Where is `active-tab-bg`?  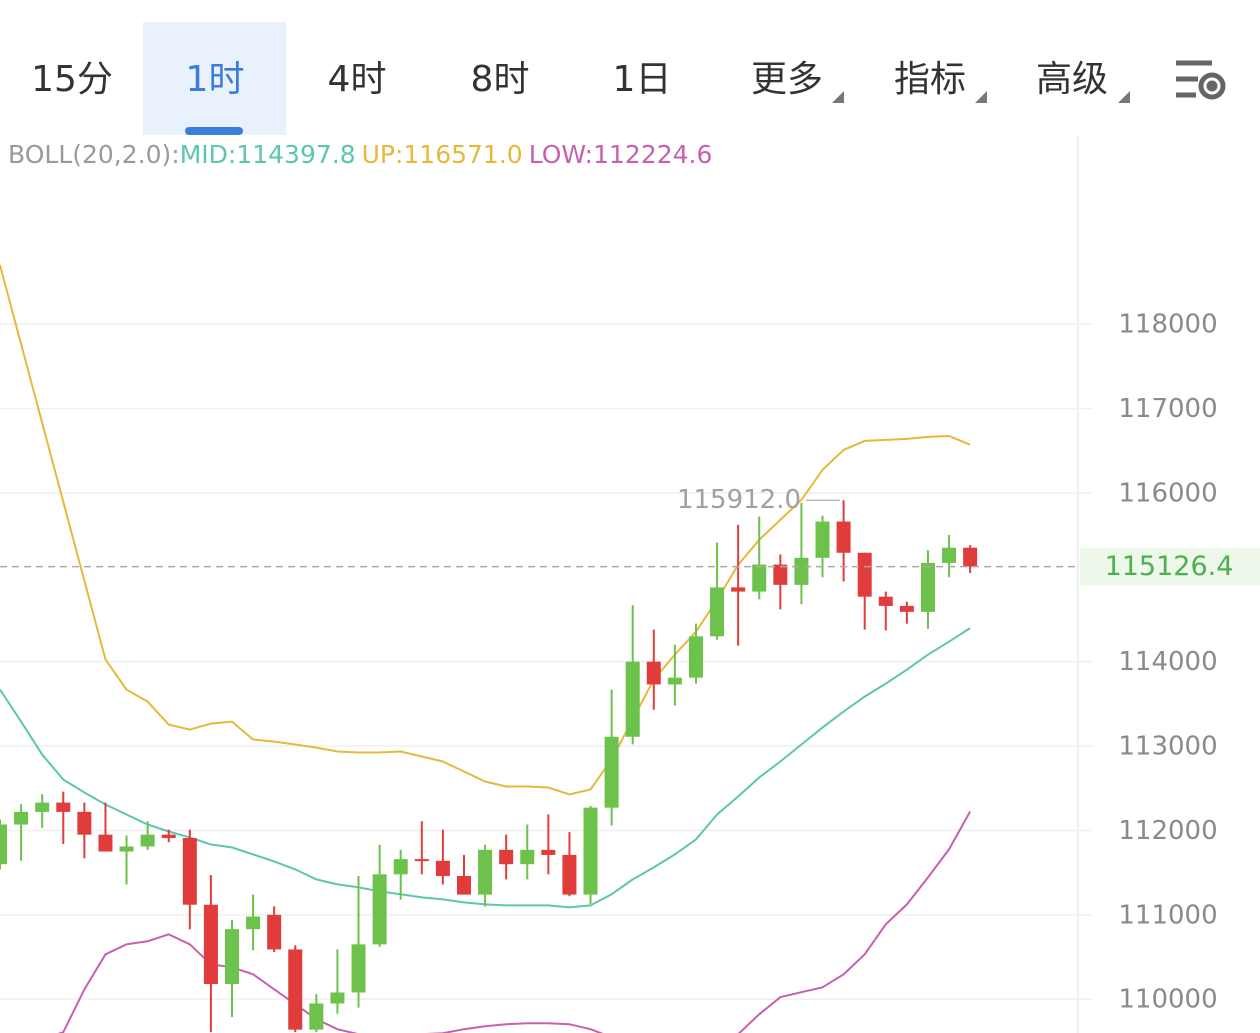 active-tab-bg is located at coordinates (214, 78).